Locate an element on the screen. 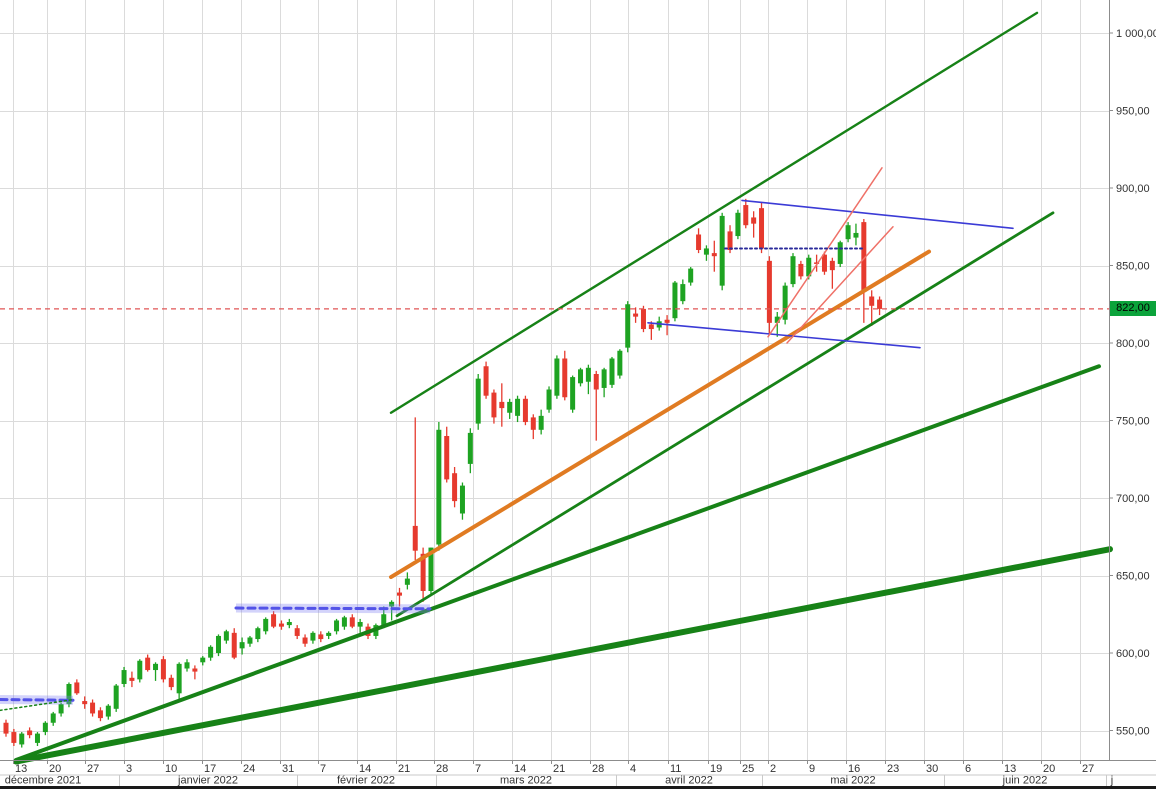  month-label: février 2022 is located at coordinates (366, 781).